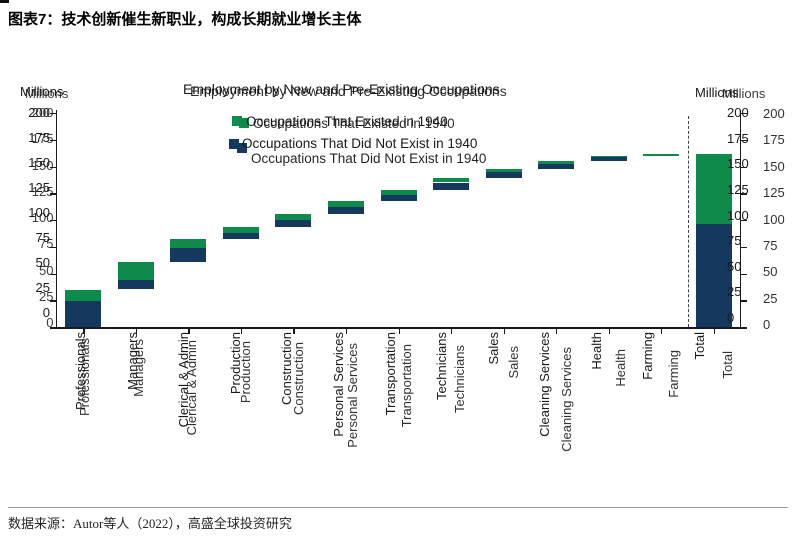 The image size is (796, 540). What do you see at coordinates (734, 241) in the screenshot?
I see `y-tick-label-right: 75` at bounding box center [734, 241].